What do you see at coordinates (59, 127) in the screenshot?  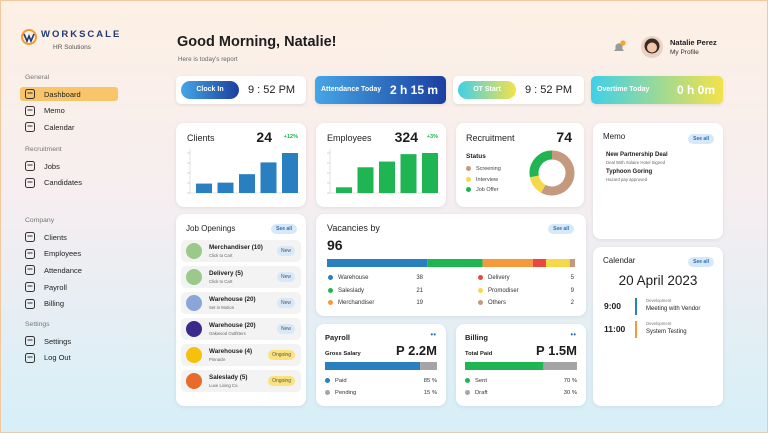 I see `nav-label: Calendar` at bounding box center [59, 127].